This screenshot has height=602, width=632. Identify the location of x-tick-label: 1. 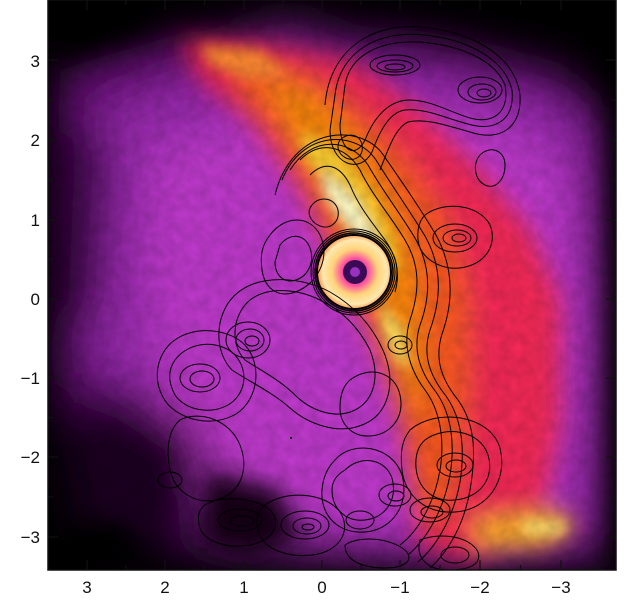
(243, 587).